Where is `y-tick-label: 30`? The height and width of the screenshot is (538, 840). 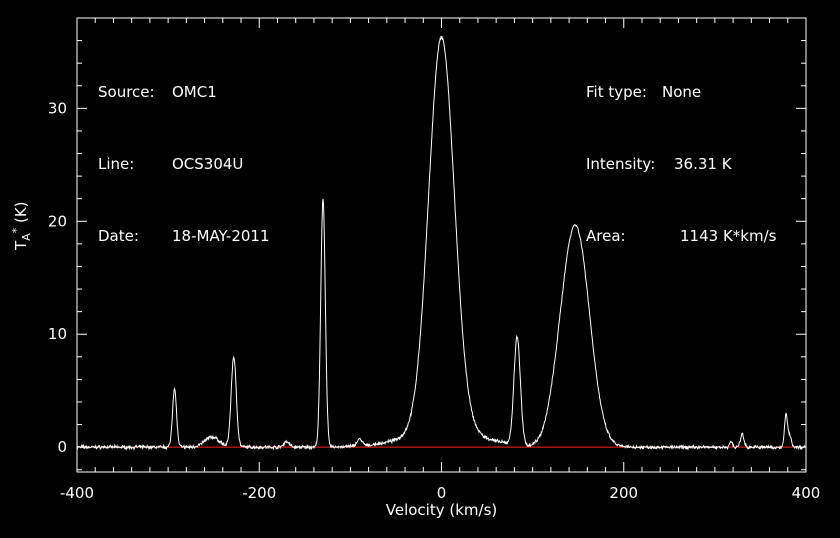 y-tick-label: 30 is located at coordinates (57, 108).